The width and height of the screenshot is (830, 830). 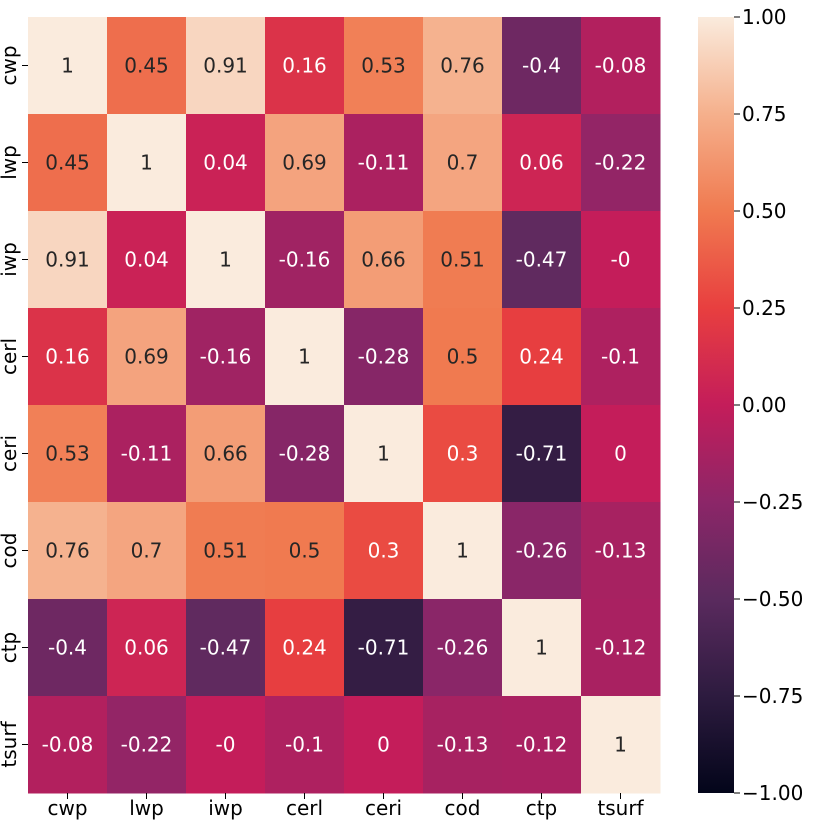 I want to click on y-axis-tick-labels: cwp lwp iwp cerl ceri cod ctp tsurf, so click(x=14, y=406).